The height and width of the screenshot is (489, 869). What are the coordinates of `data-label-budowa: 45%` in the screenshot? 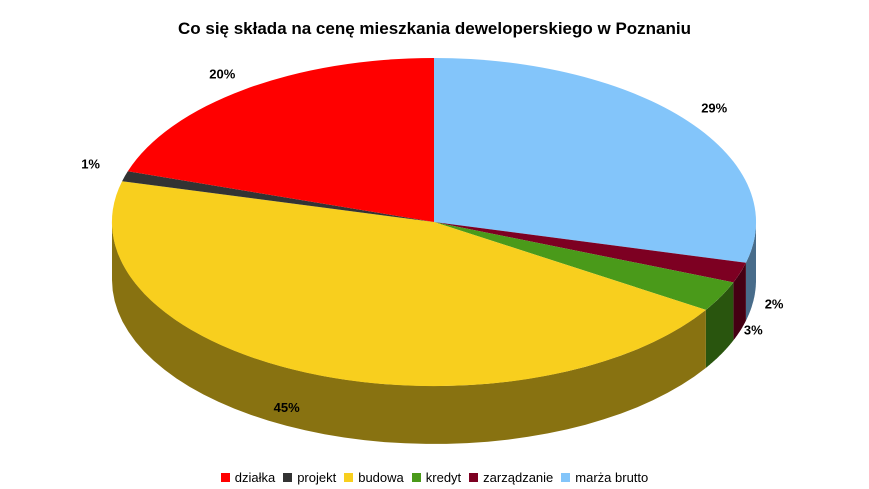 It's located at (287, 407).